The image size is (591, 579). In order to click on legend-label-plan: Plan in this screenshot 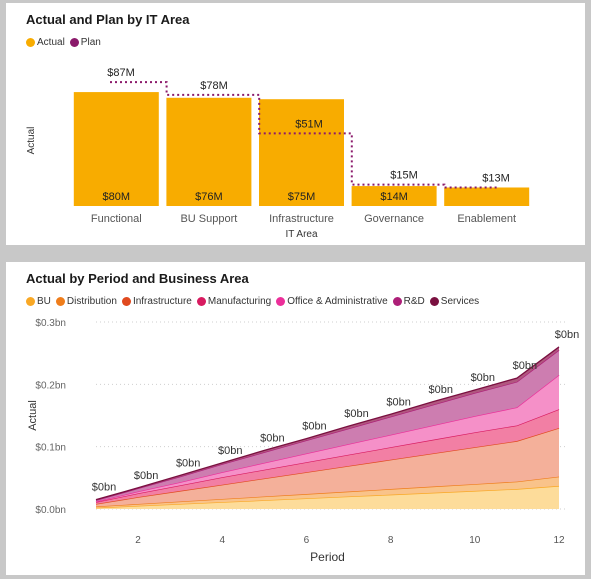, I will do `click(90, 42)`.